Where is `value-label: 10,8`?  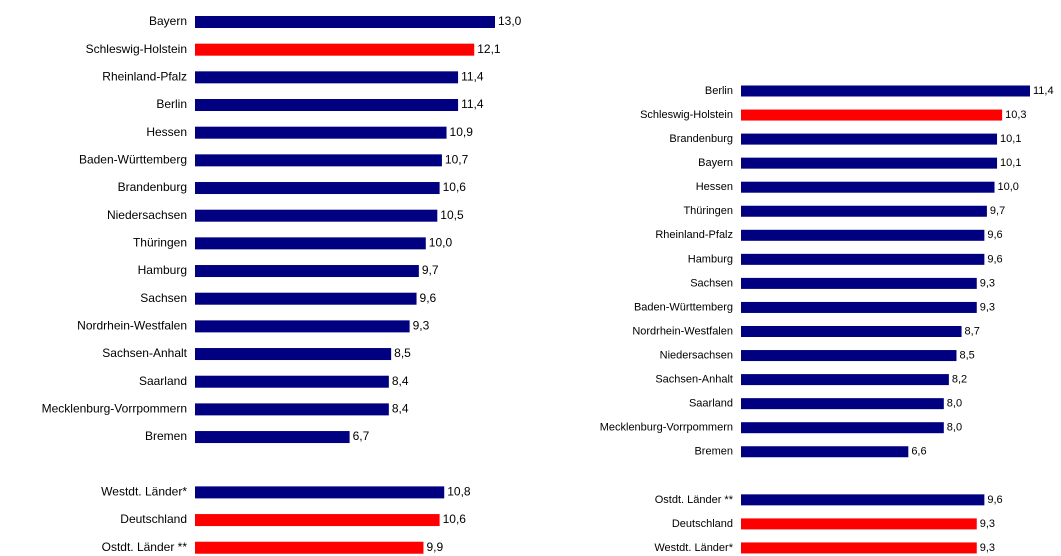 value-label: 10,8 is located at coordinates (459, 492).